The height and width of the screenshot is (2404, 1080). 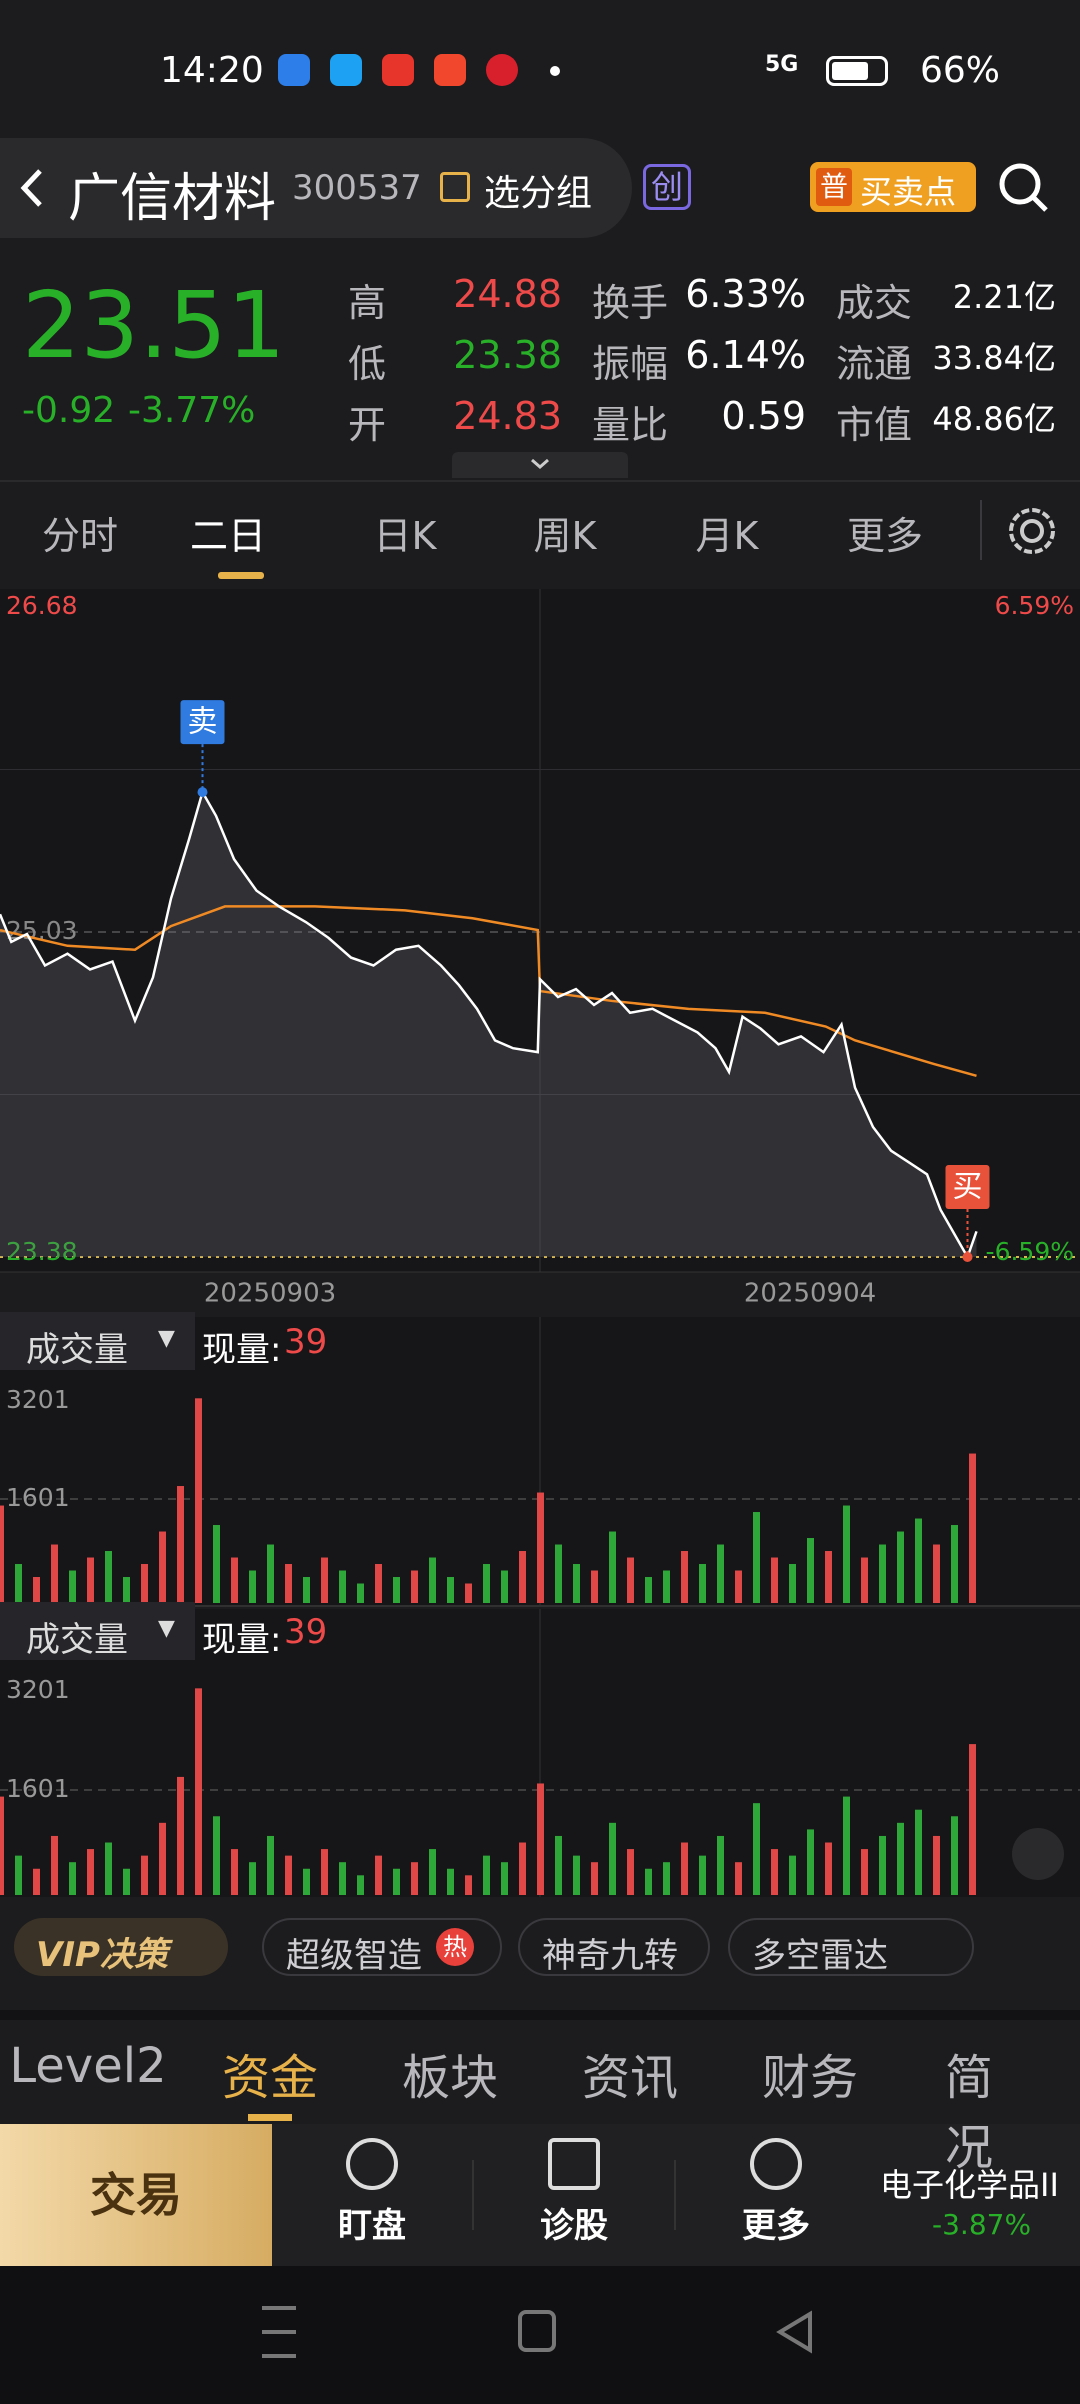 What do you see at coordinates (667, 187) in the screenshot?
I see `board-badge: 创` at bounding box center [667, 187].